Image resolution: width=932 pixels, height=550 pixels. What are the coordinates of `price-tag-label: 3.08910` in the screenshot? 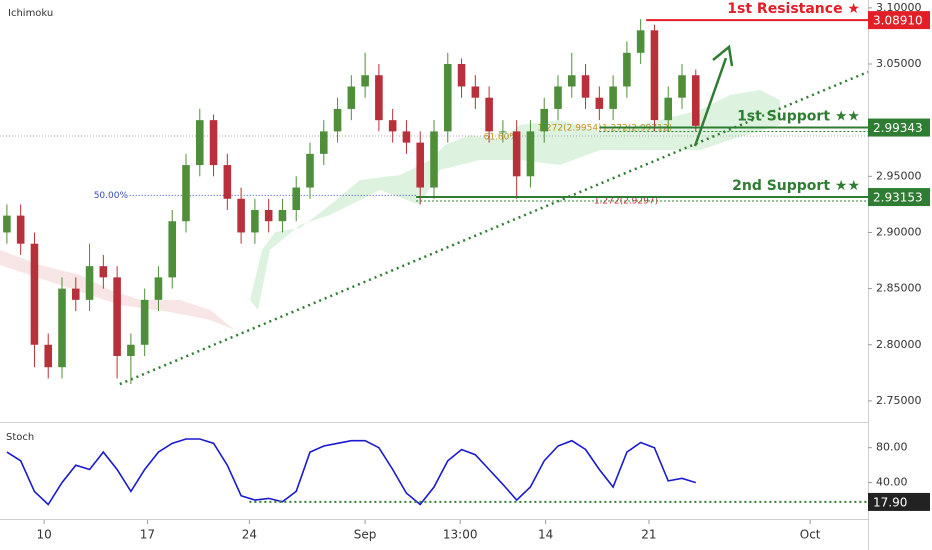 It's located at (898, 21).